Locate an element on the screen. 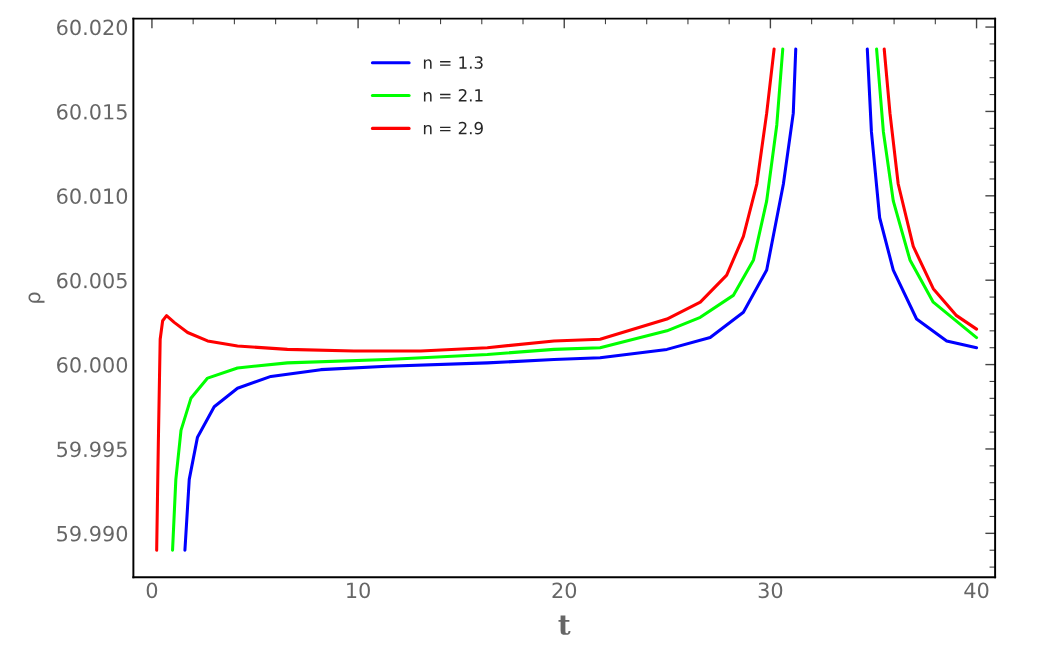 Image resolution: width=1042 pixels, height=665 pixels. y-tick-label: 59.990 is located at coordinates (92, 533).